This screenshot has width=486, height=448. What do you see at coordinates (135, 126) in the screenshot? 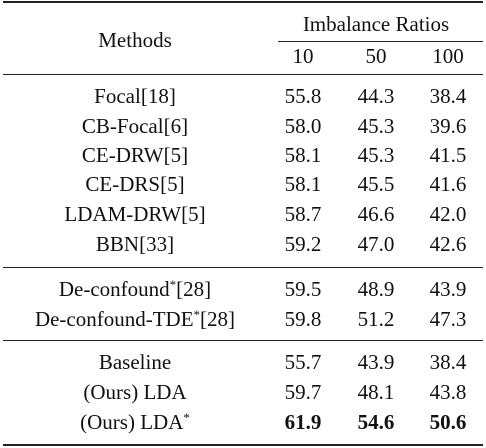
I see `method-name: CB-Focal[6]` at bounding box center [135, 126].